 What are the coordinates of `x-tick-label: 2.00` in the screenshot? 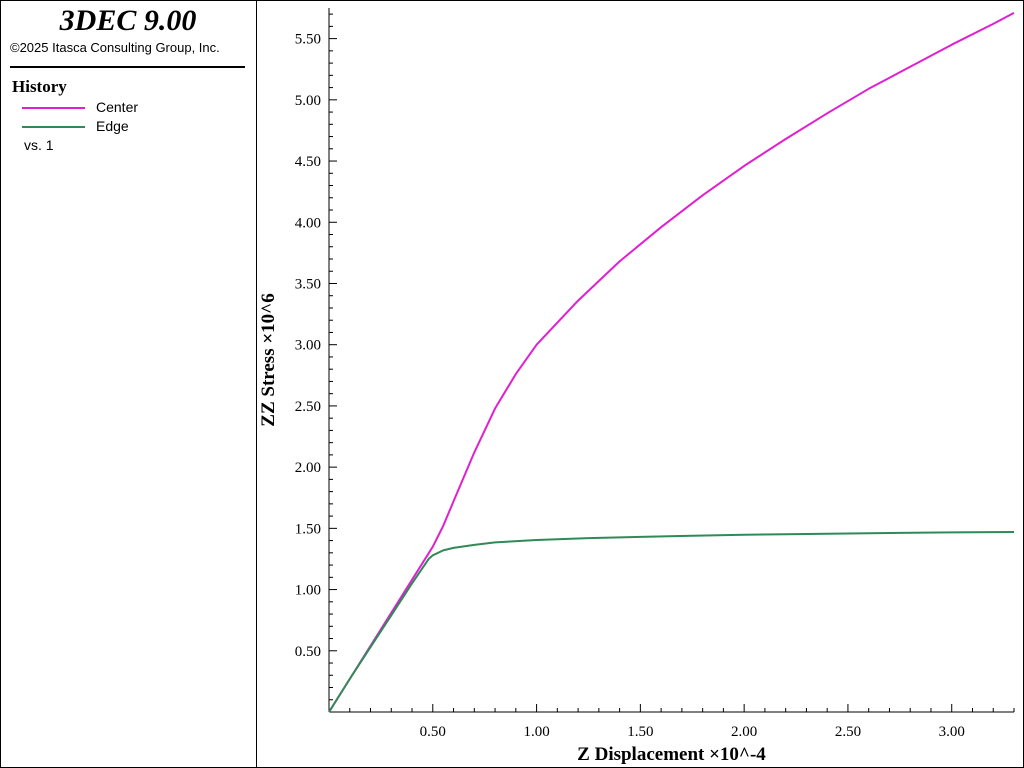 It's located at (744, 732).